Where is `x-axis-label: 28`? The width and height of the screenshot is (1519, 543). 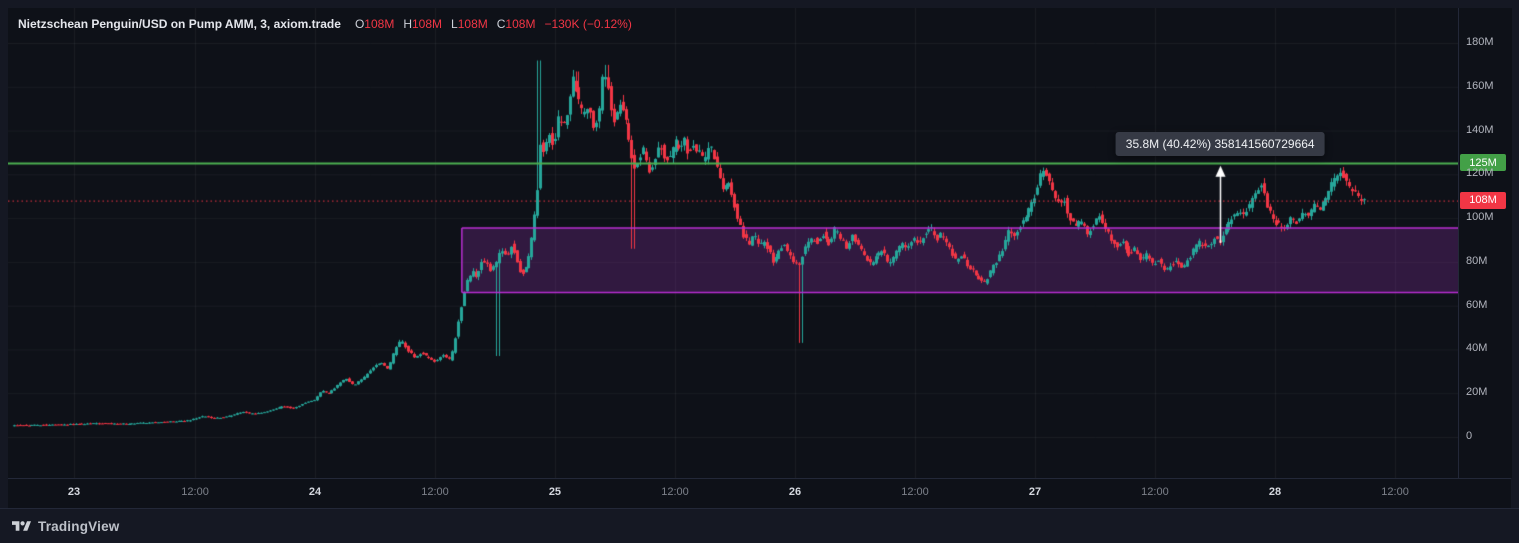
x-axis-label: 28 is located at coordinates (1275, 492).